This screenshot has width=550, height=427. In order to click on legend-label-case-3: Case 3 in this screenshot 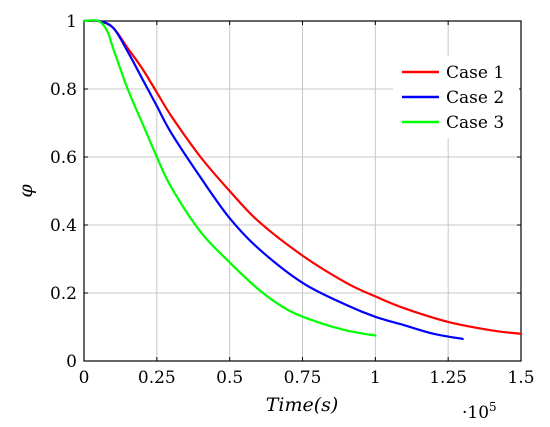, I will do `click(475, 123)`.